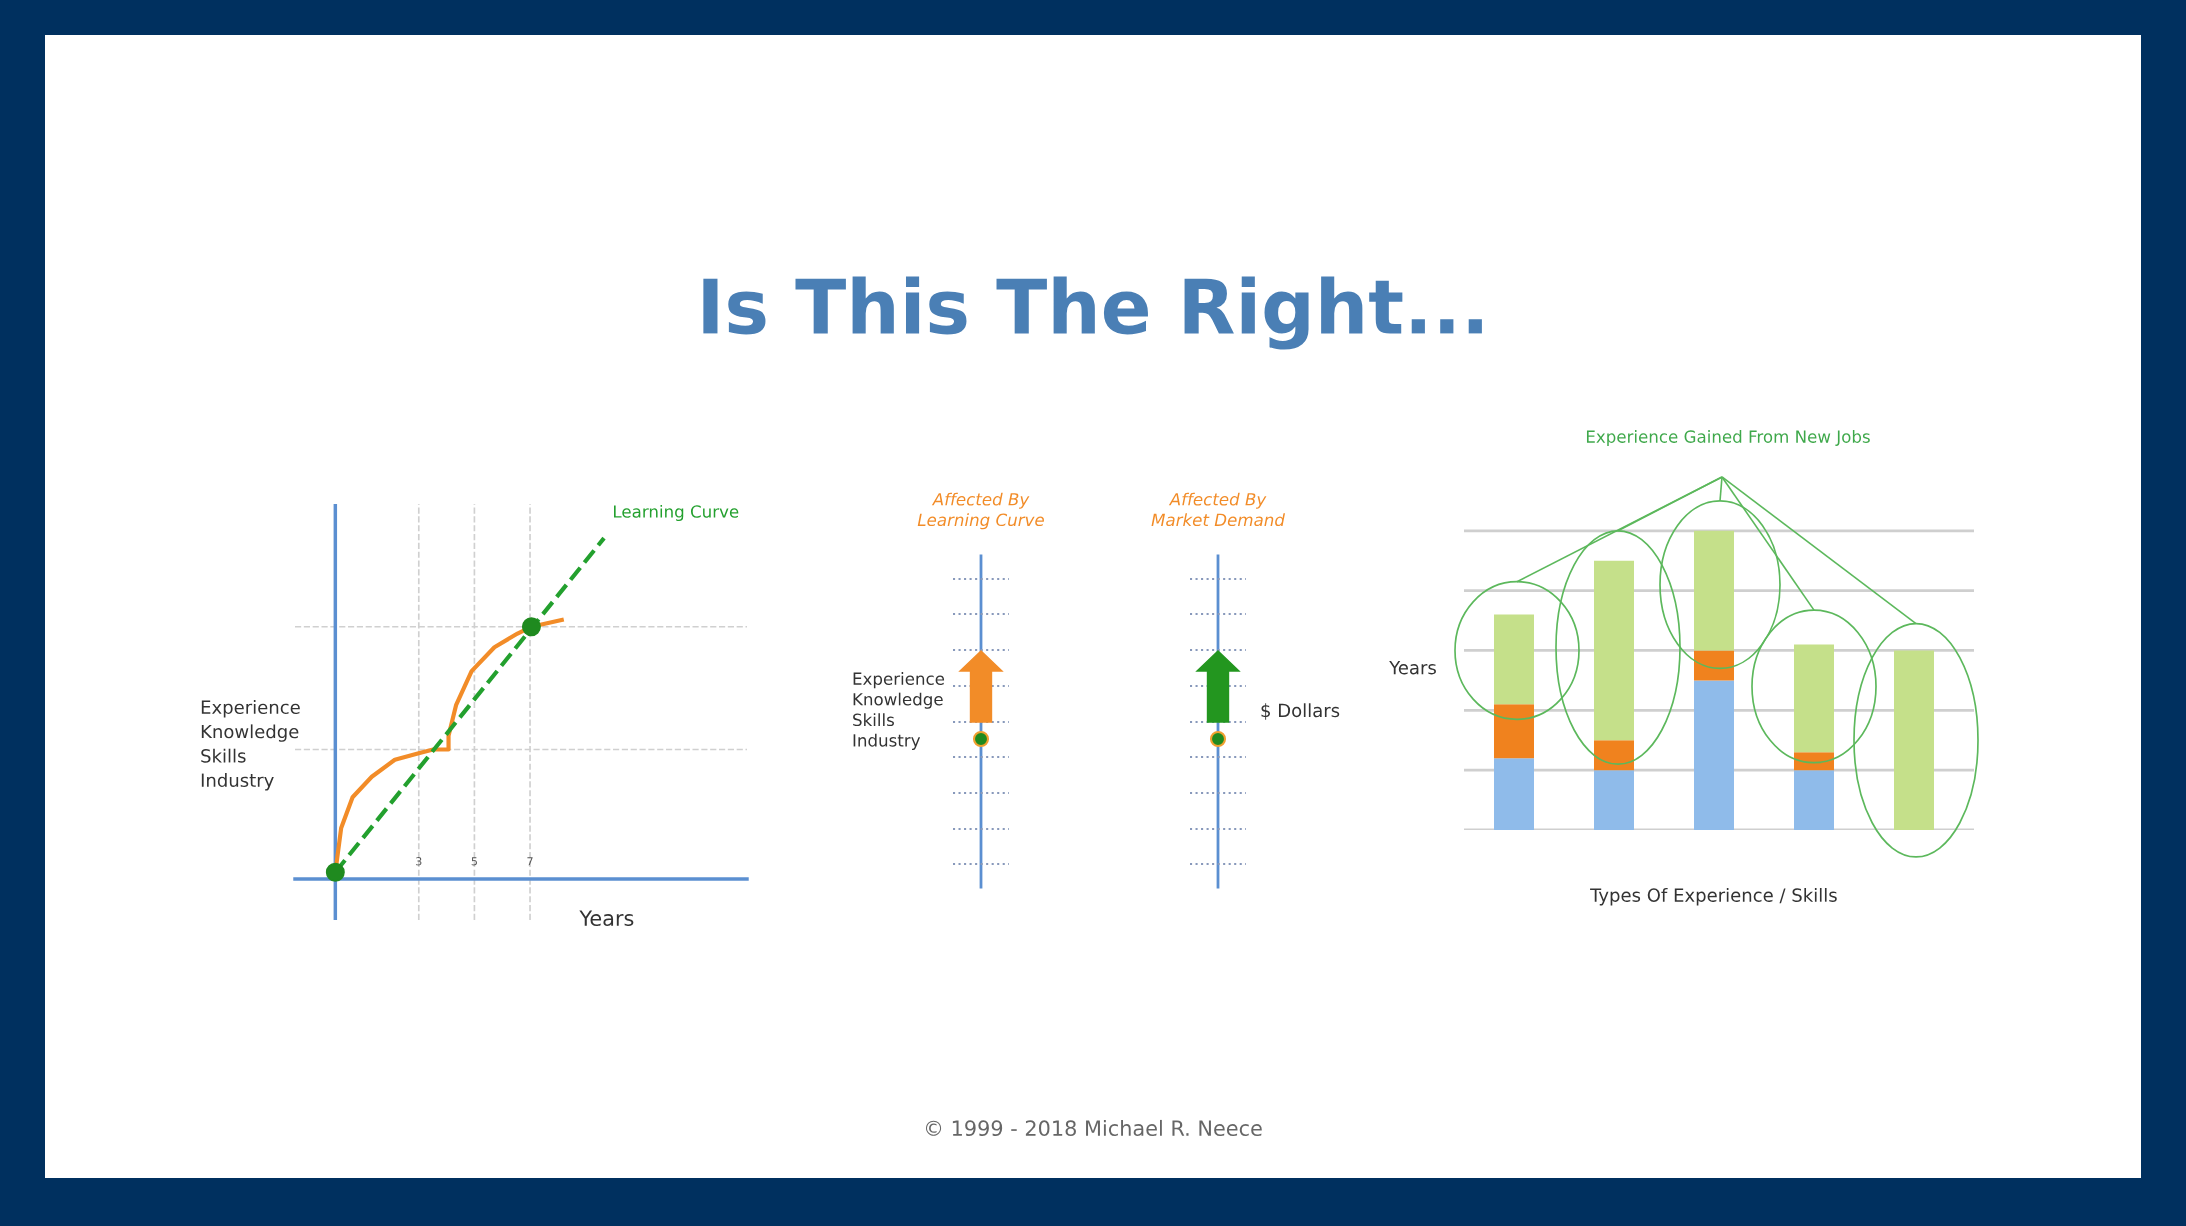 Image resolution: width=2186 pixels, height=1226 pixels. Describe the element at coordinates (474, 861) in the screenshot. I see `x-tick-label: 5` at that location.